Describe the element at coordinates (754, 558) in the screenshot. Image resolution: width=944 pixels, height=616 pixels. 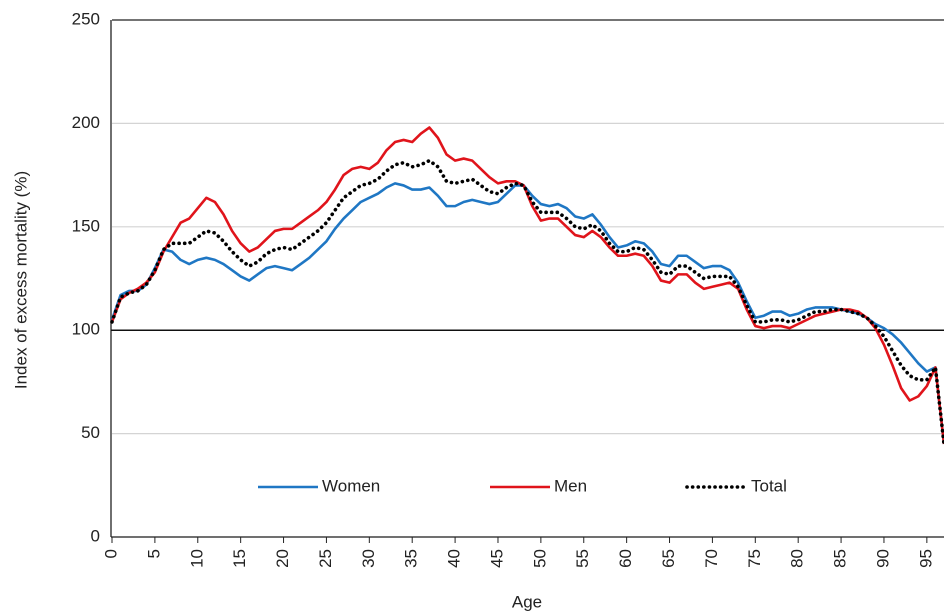
I see `x-tick-label: 75` at that location.